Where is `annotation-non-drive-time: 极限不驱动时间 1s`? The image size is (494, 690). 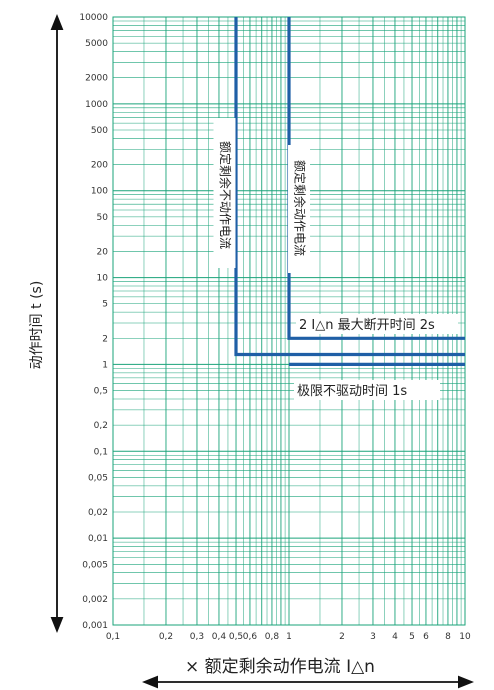
annotation-non-drive-time: 极限不驱动时间 1s is located at coordinates (352, 391).